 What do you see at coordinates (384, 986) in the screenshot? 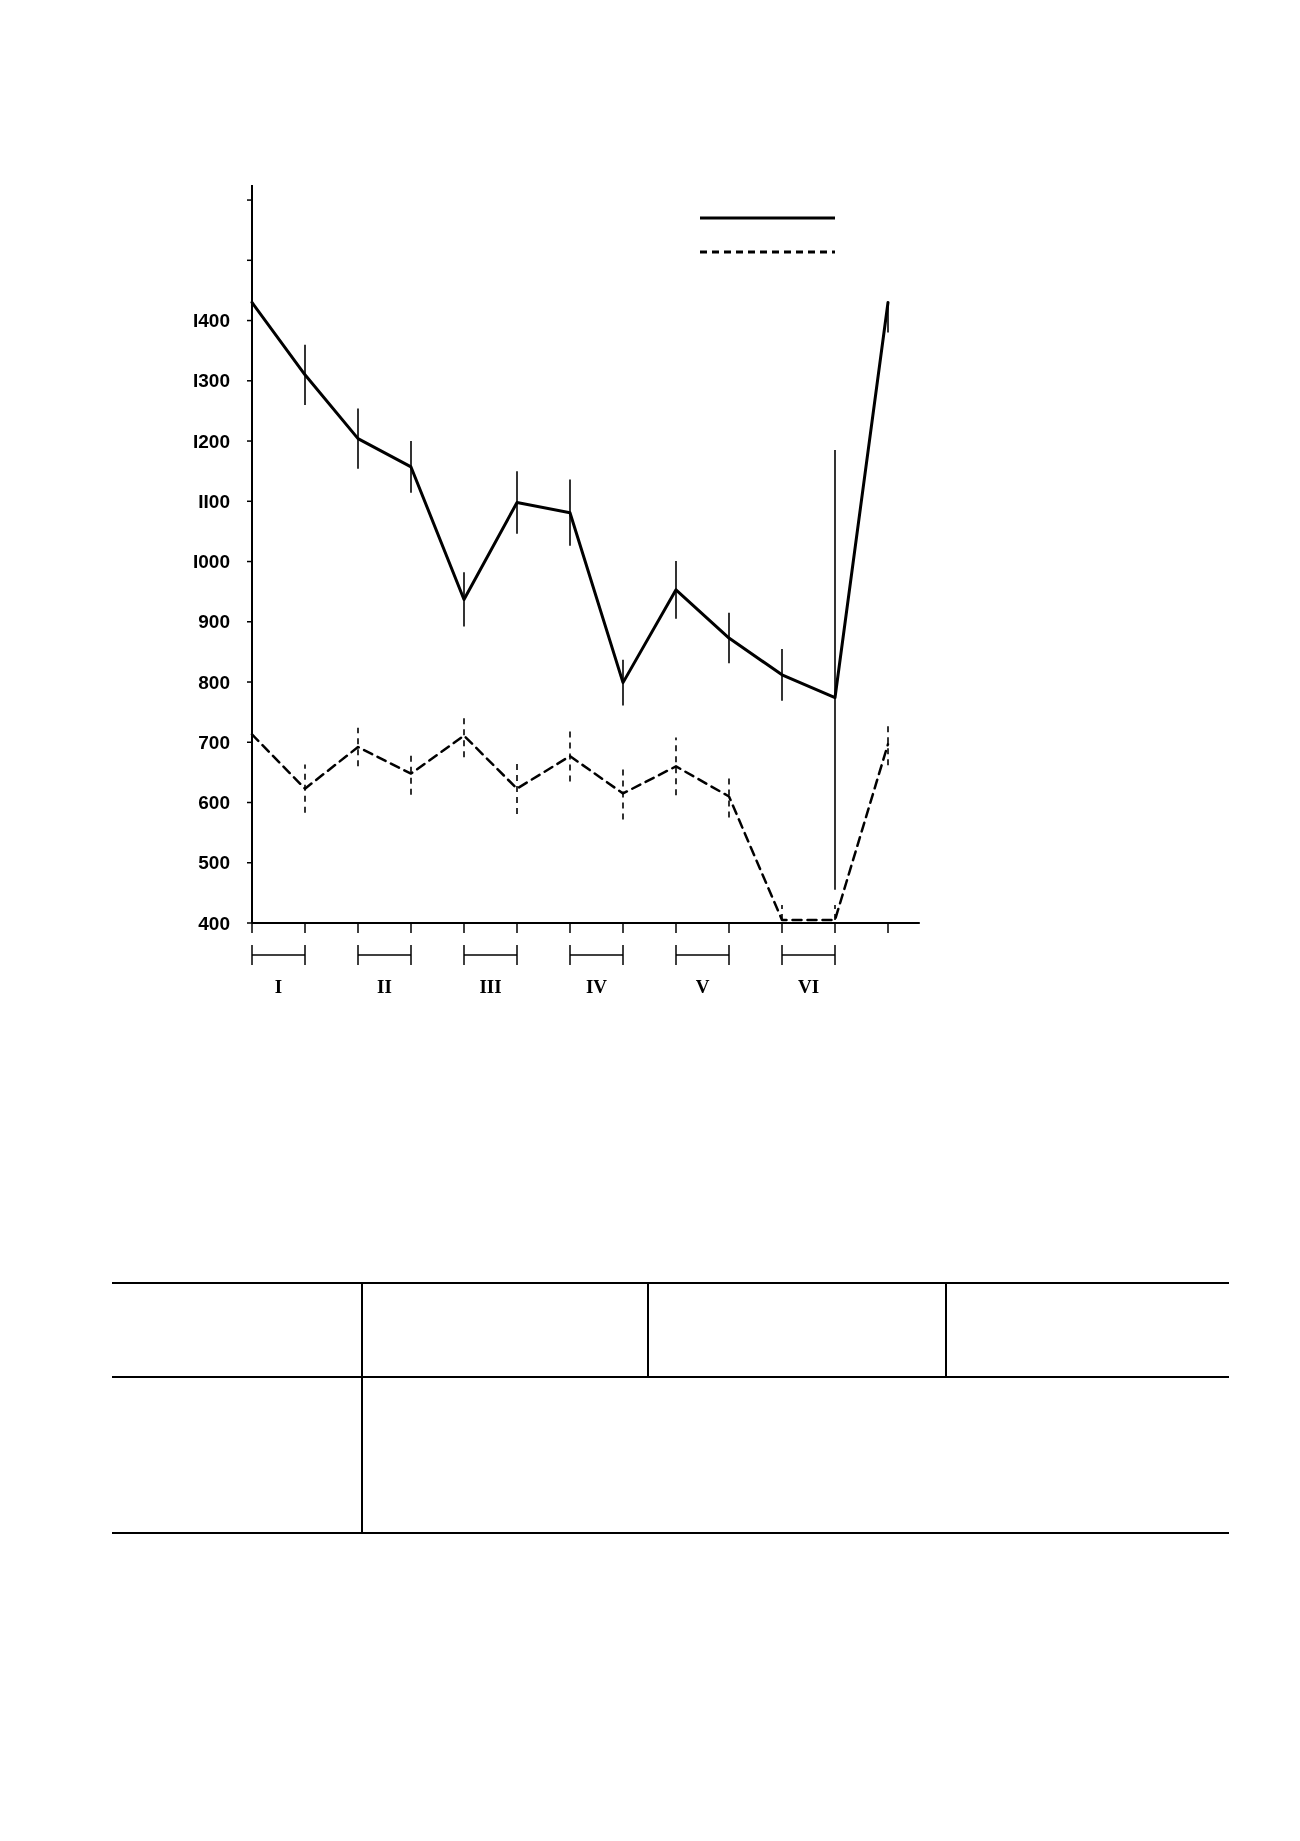
I see `text: II` at bounding box center [384, 986].